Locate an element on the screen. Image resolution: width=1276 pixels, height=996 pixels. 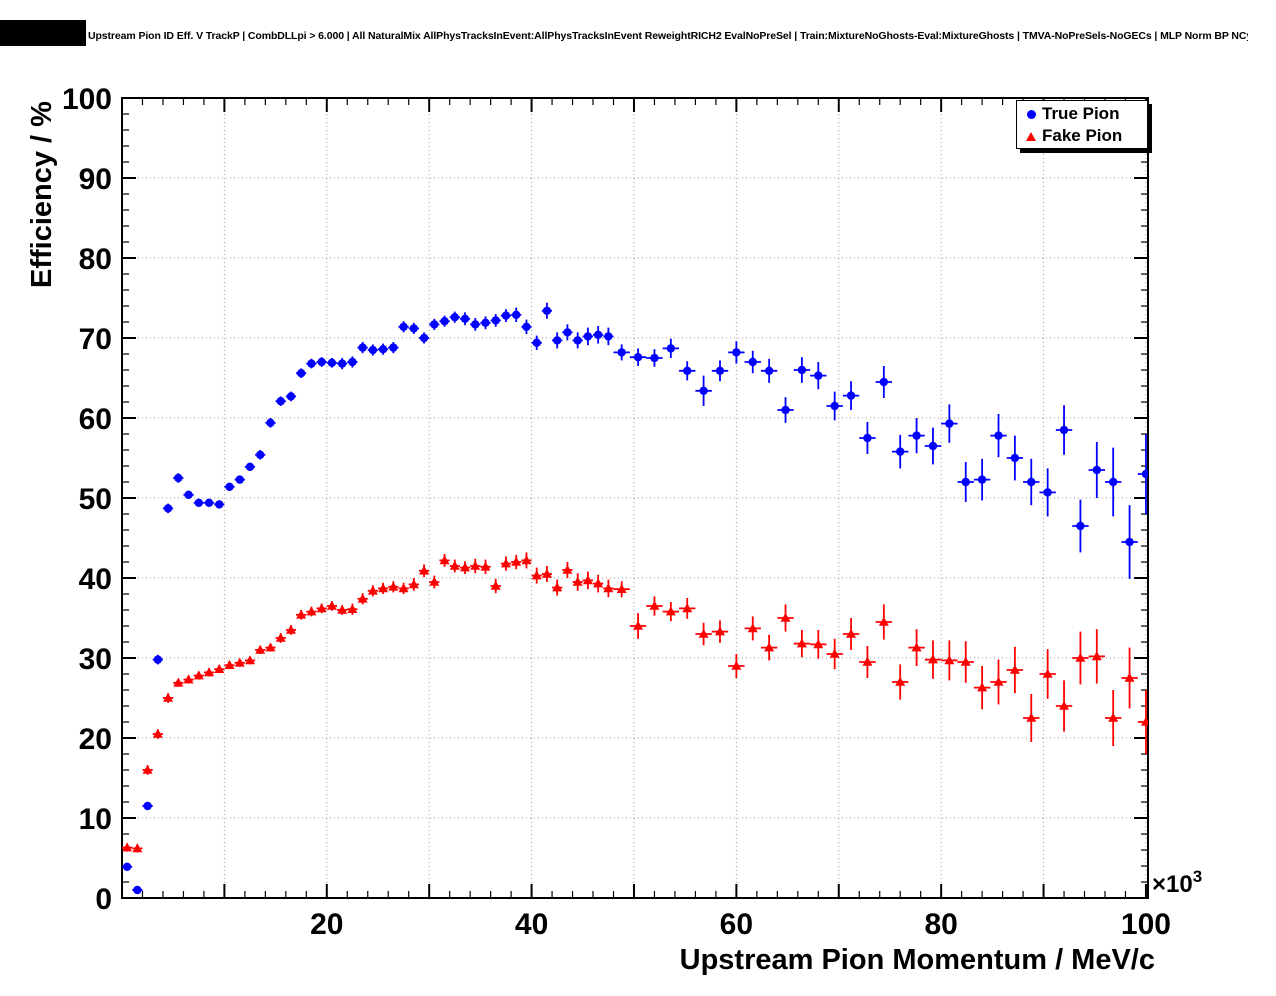
legend: True Pion Fake Pion is located at coordinates (1082, 124).